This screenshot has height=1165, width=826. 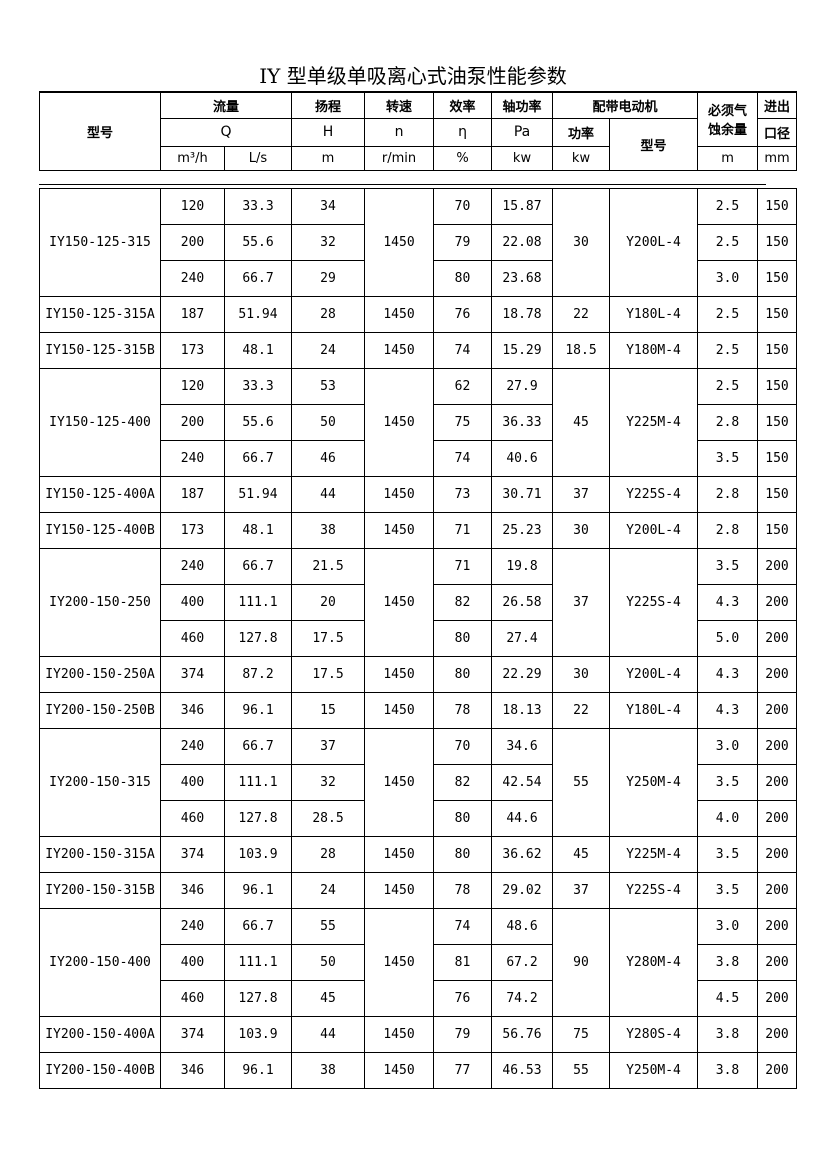 I want to click on cell-model: IY150-125-315A, so click(x=100, y=314).